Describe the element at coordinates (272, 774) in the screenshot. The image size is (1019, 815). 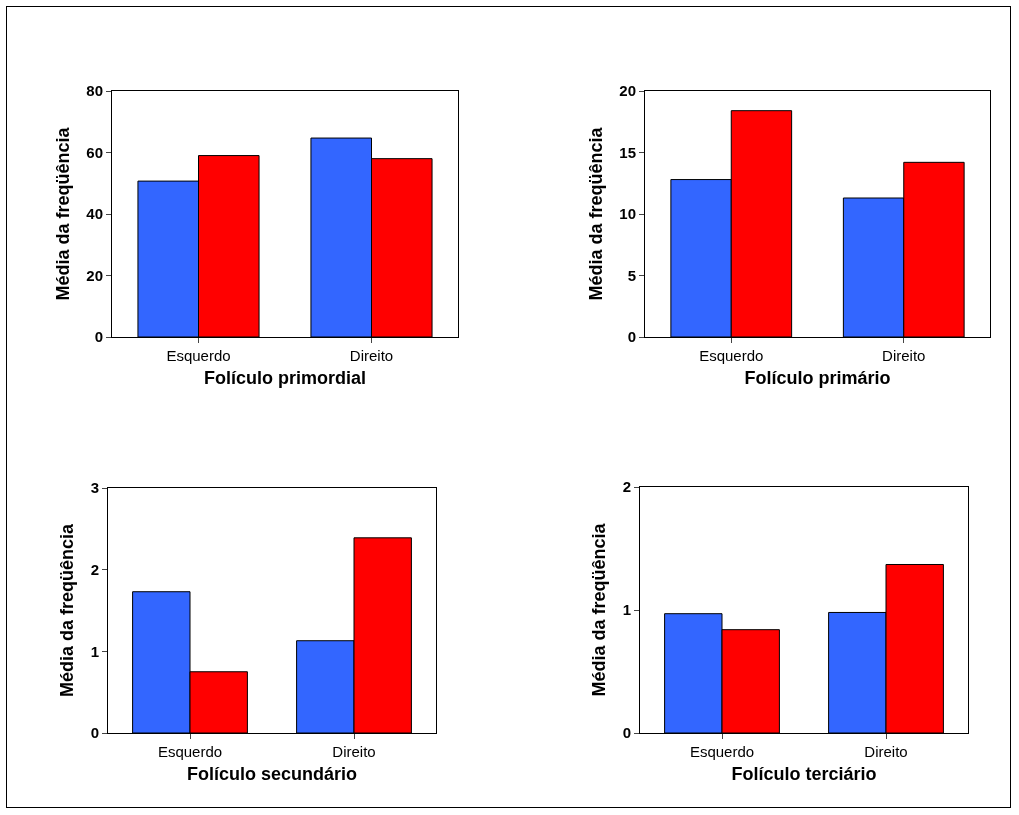
I see `x-axis-title: Folículo secundário` at that location.